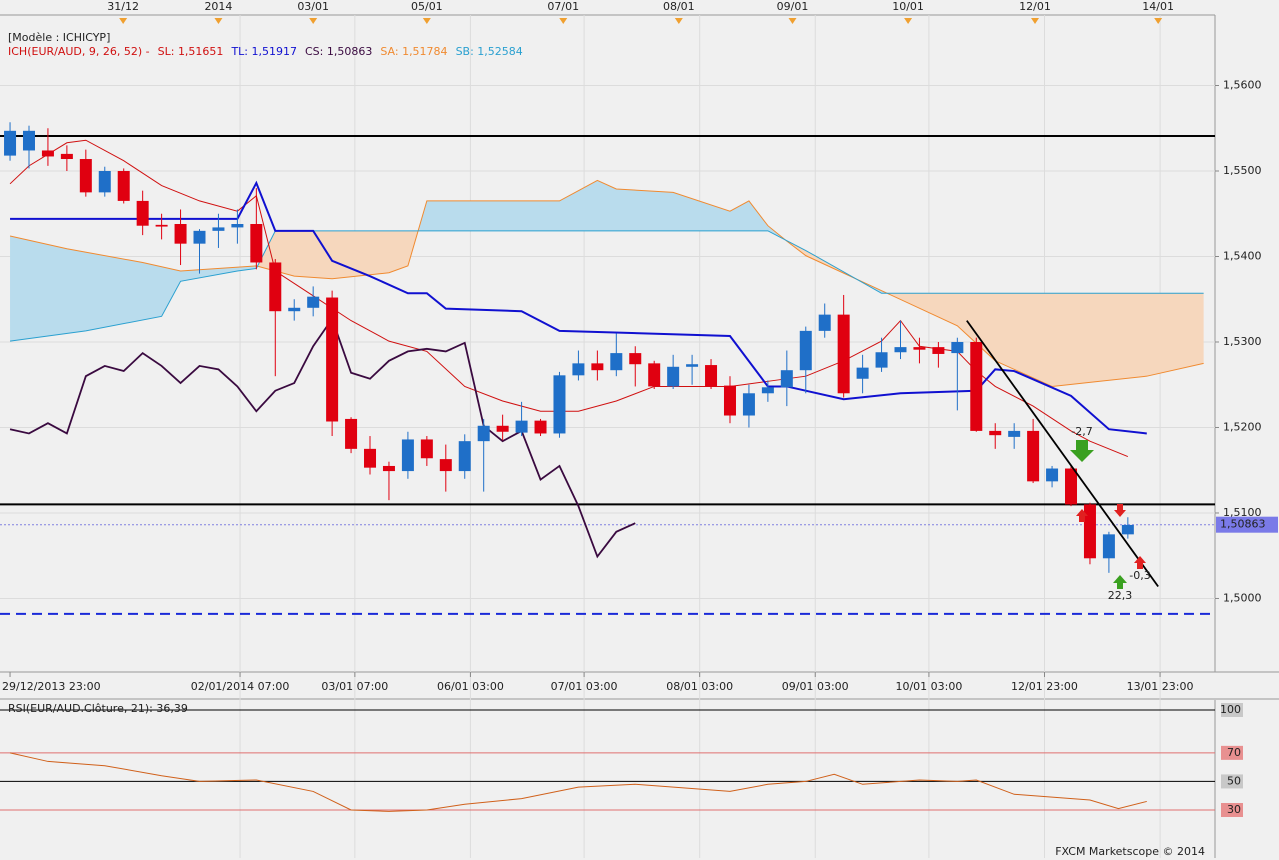  What do you see at coordinates (240, 686) in the screenshot?
I see `x-tick-label: 02/01/2014 07:00` at bounding box center [240, 686].